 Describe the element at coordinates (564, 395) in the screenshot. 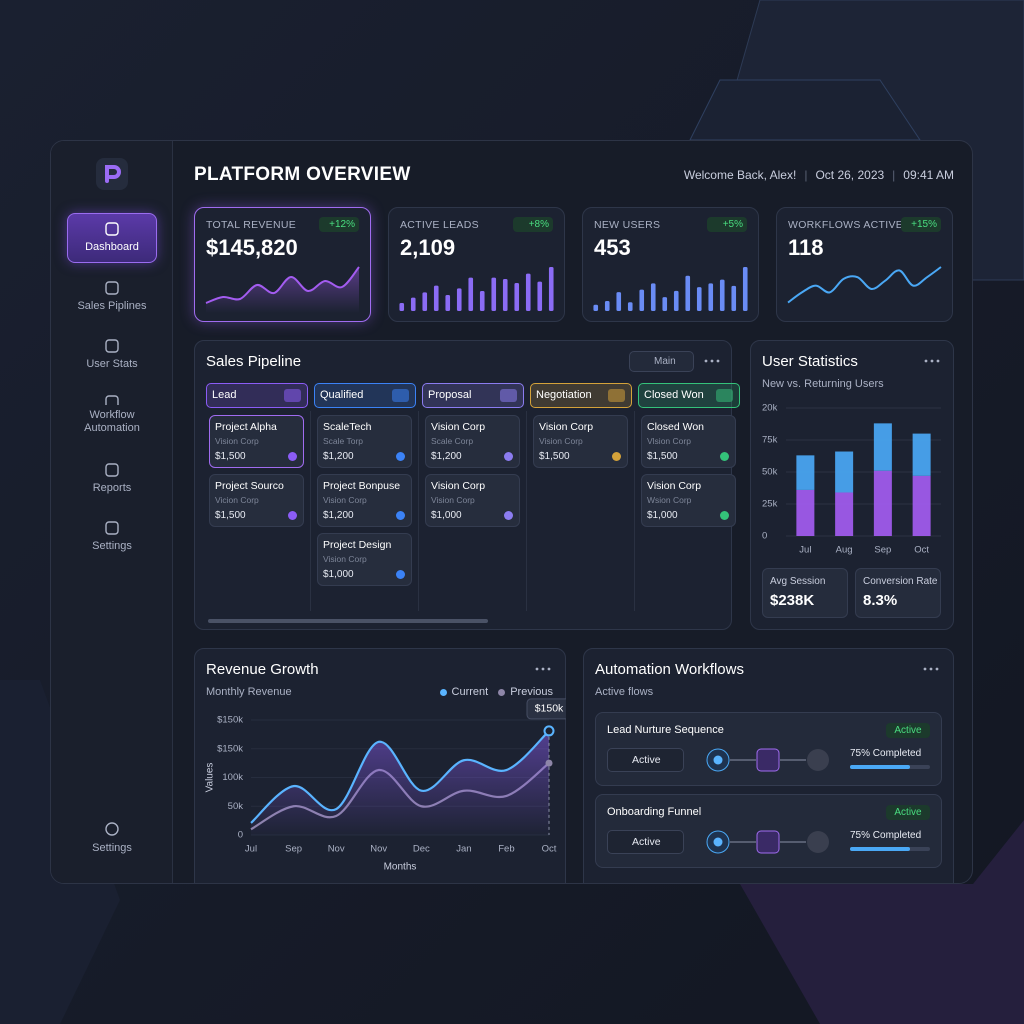

I see `column-name: Negotiation` at that location.